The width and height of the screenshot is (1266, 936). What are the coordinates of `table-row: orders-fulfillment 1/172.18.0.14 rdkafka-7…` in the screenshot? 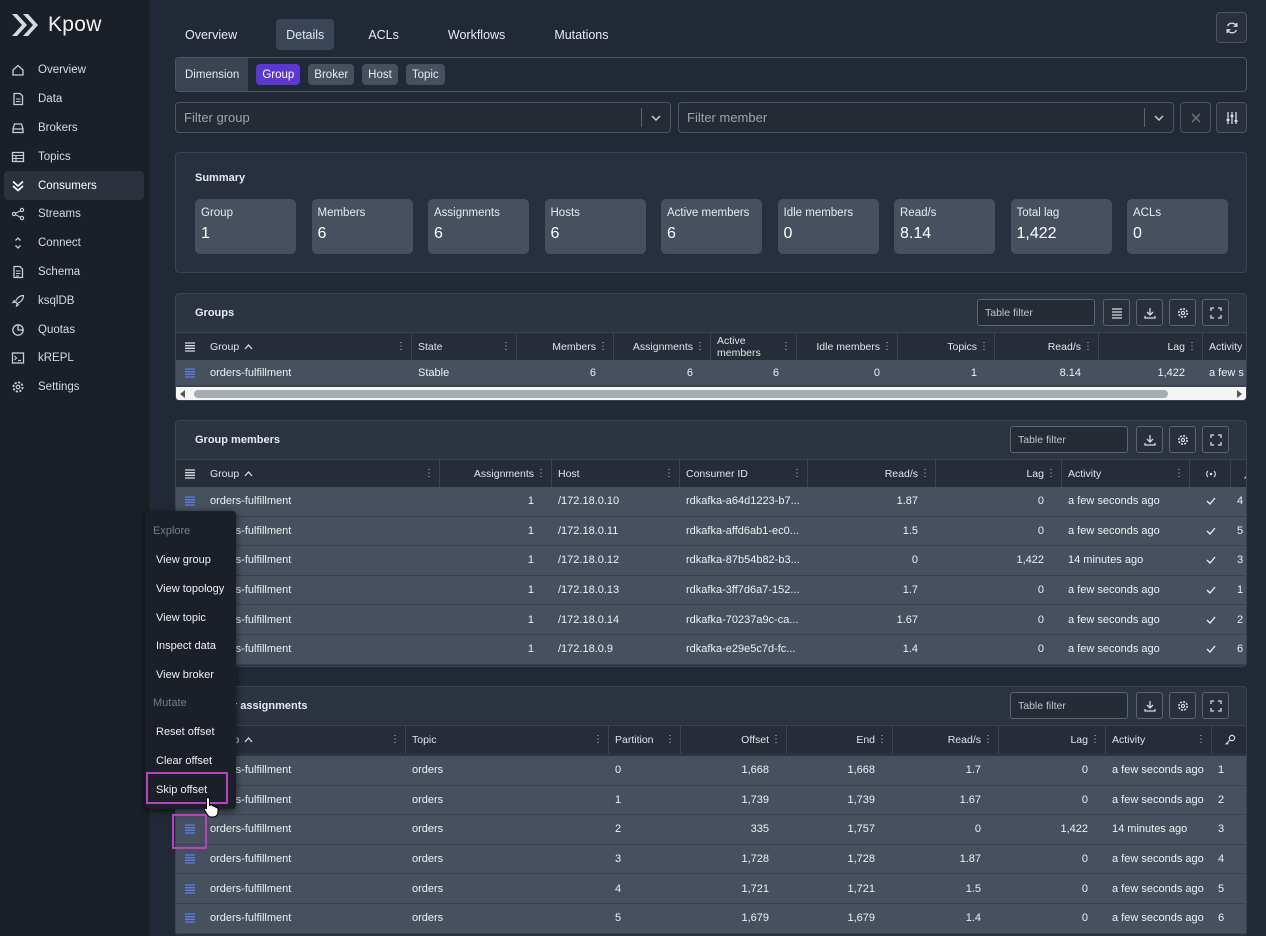 It's located at (711, 620).